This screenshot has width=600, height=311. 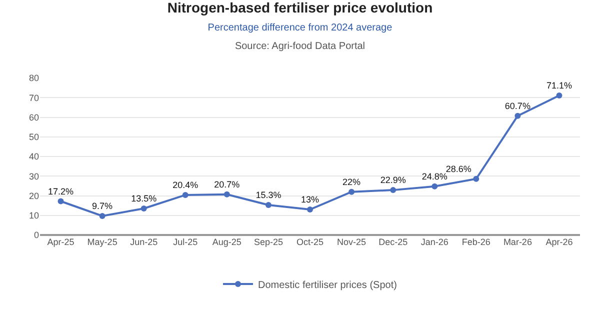 I want to click on chart-title: Nitrogen-based fertiliser price evolution, so click(x=300, y=8).